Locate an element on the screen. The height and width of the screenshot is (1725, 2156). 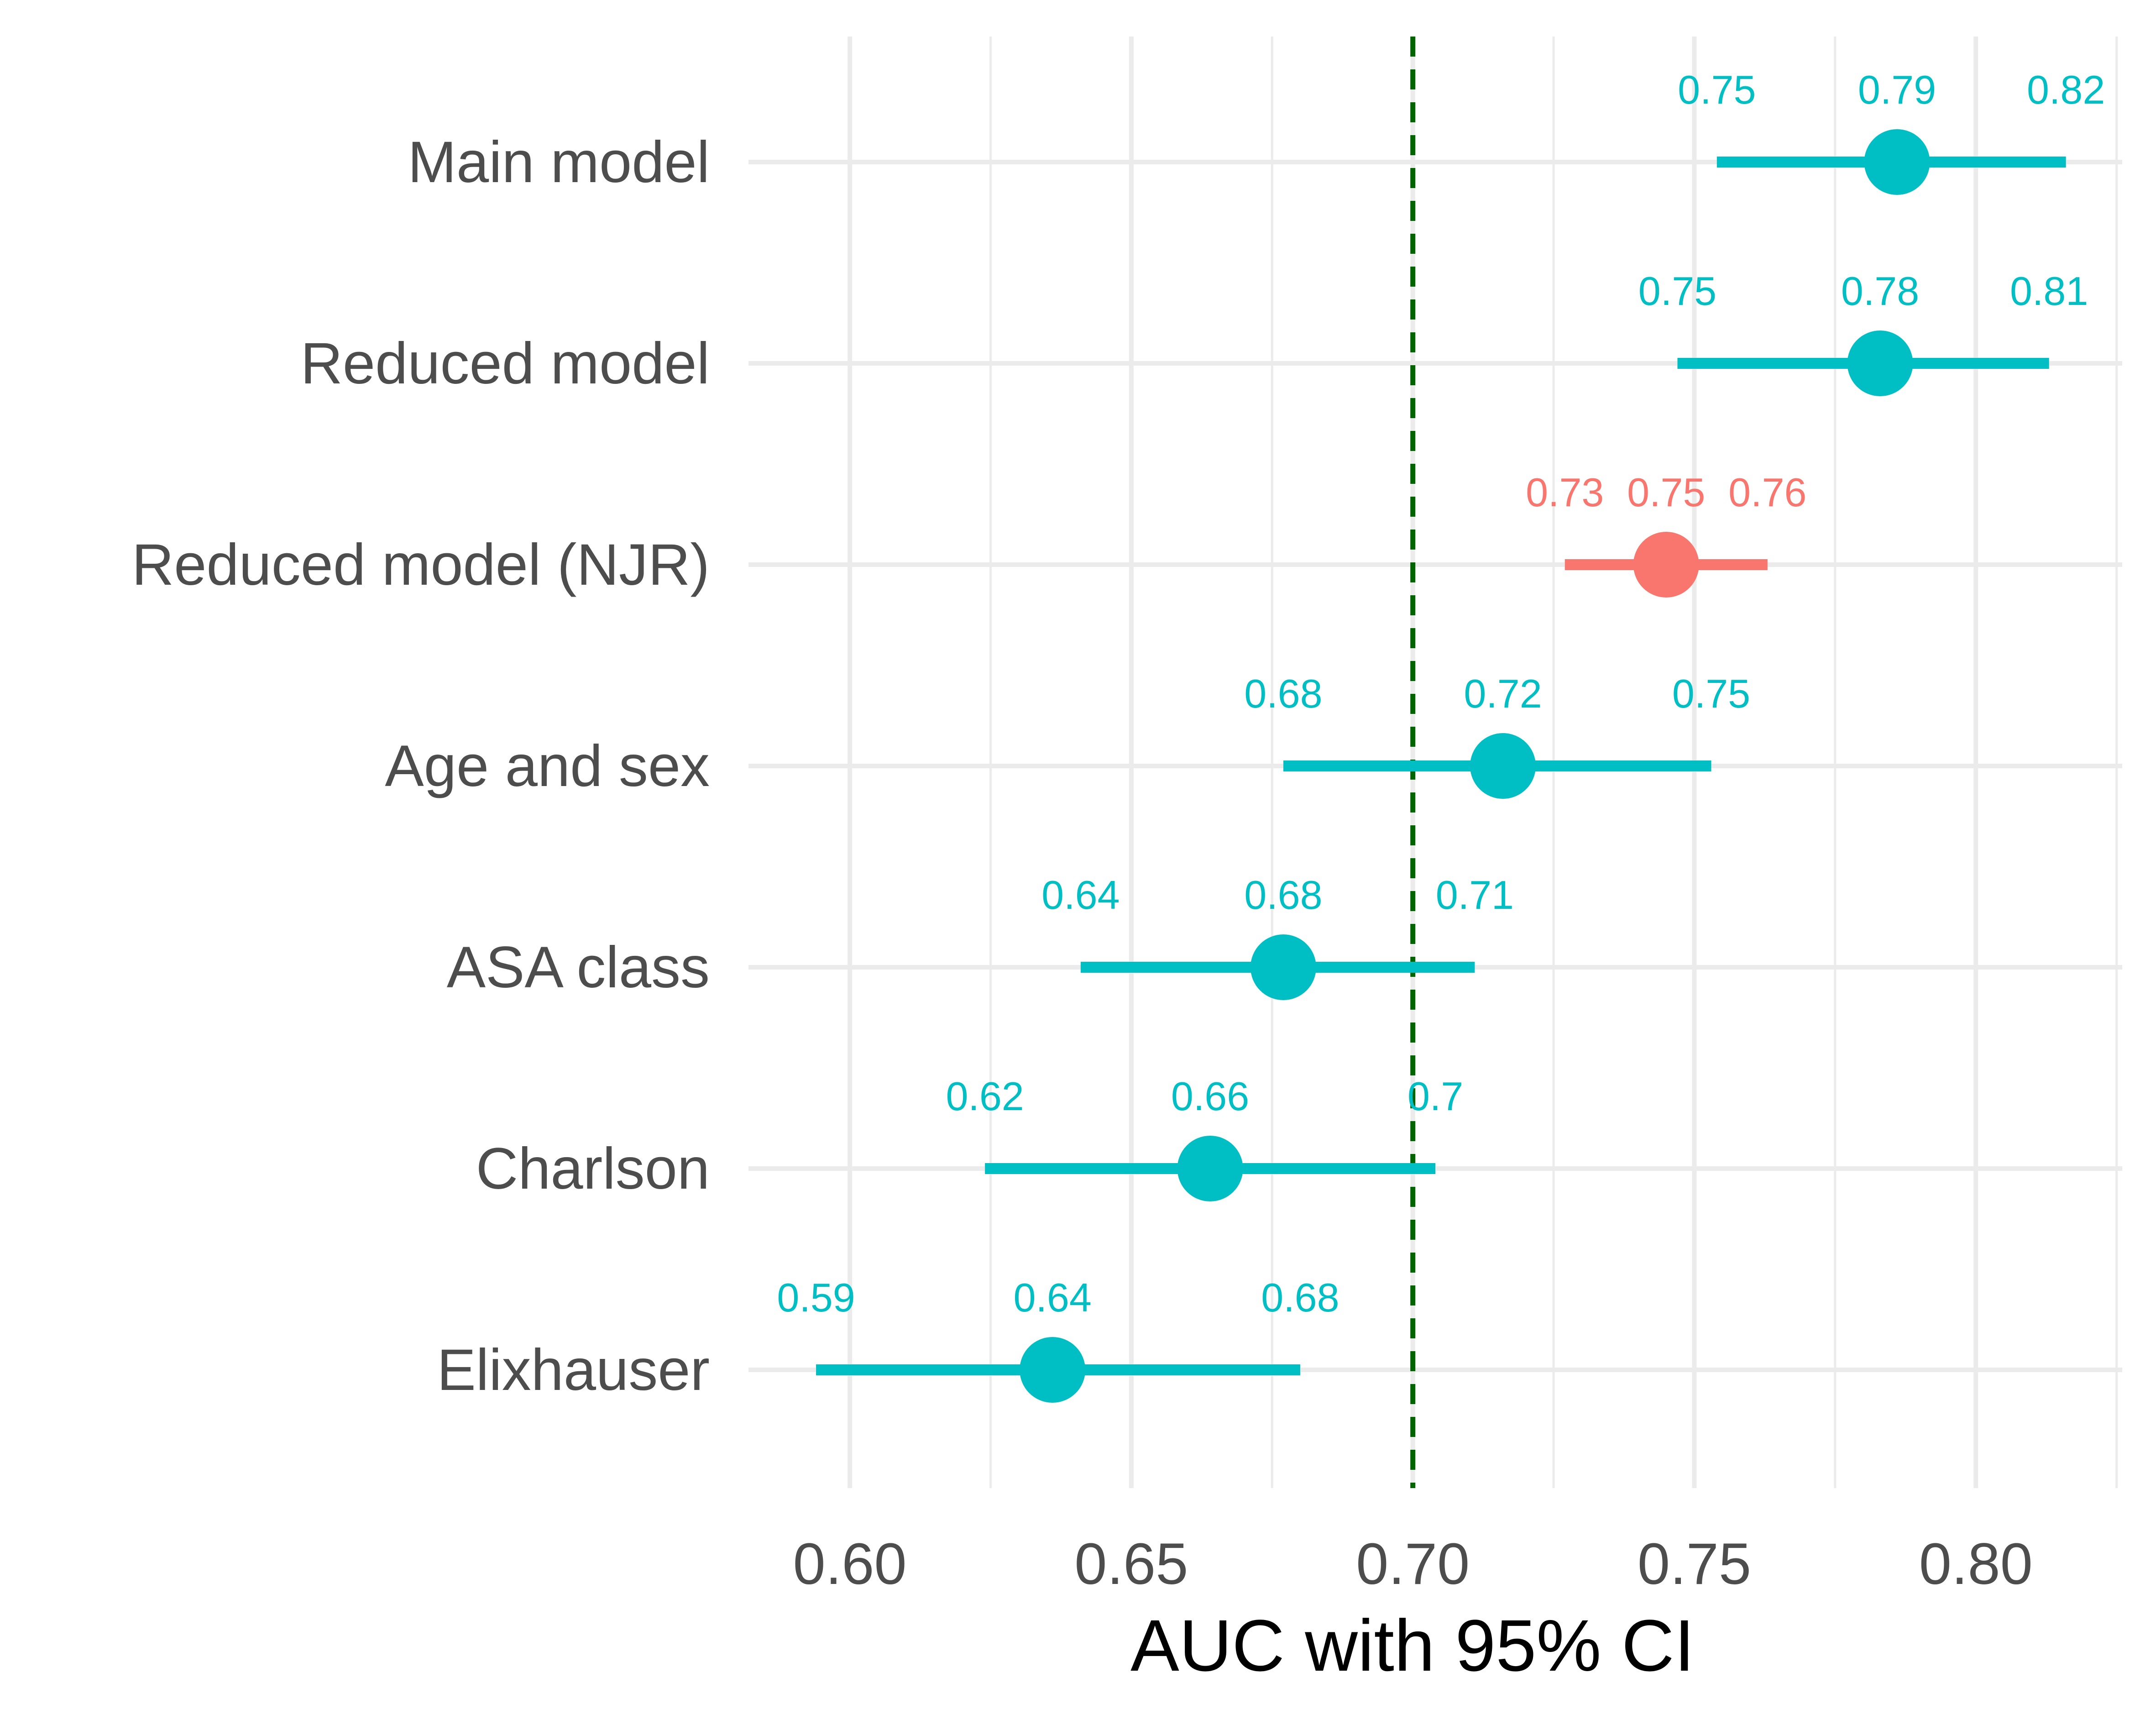
estimate-label: 0.78 is located at coordinates (1880, 291).